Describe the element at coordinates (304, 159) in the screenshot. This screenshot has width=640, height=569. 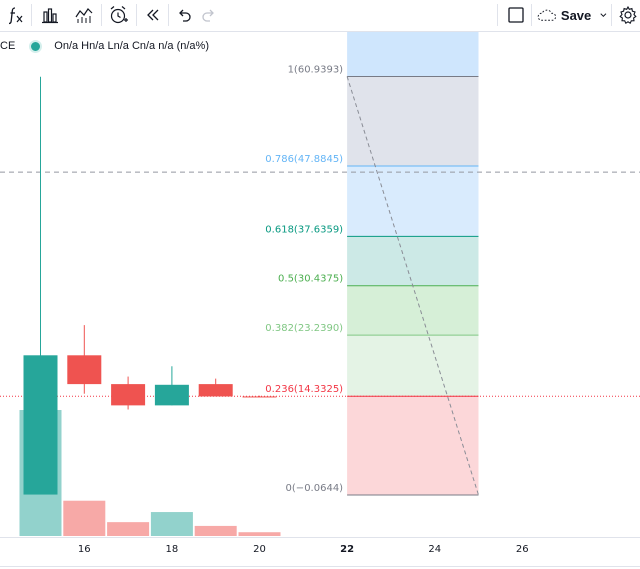
I see `fib-level-label: 0.786(47.8845)` at that location.